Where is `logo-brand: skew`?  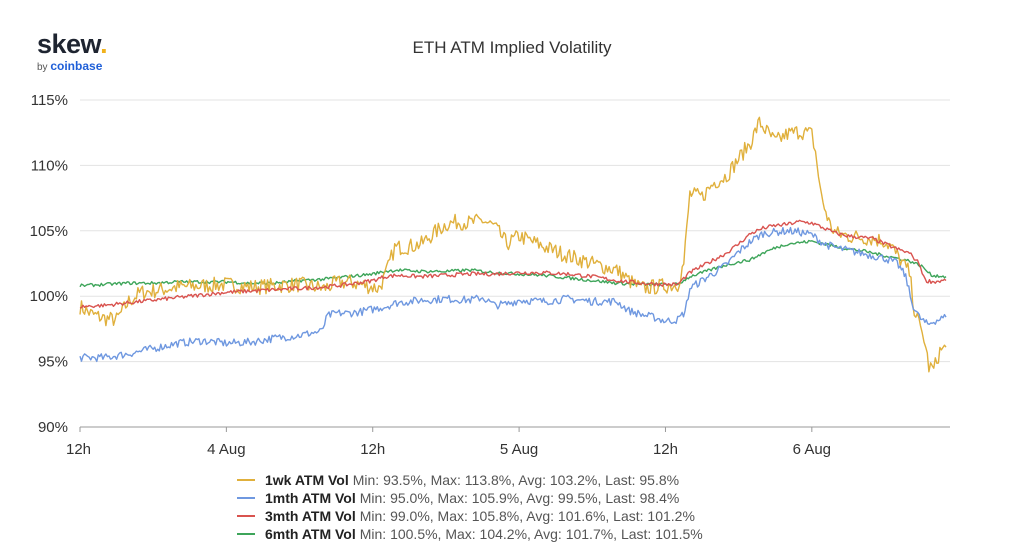 logo-brand: skew is located at coordinates (69, 44).